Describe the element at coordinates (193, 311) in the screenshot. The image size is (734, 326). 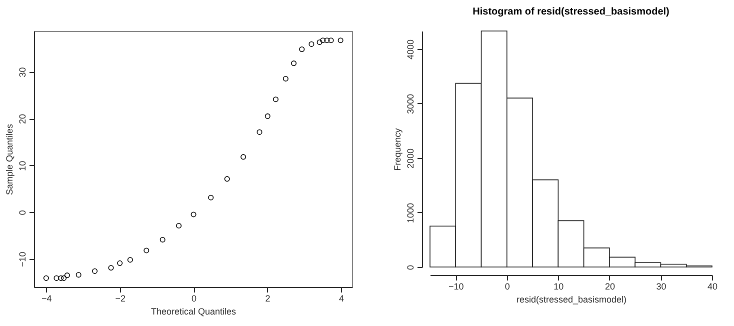
I see `x-axis-title: Theoretical Quantiles` at that location.